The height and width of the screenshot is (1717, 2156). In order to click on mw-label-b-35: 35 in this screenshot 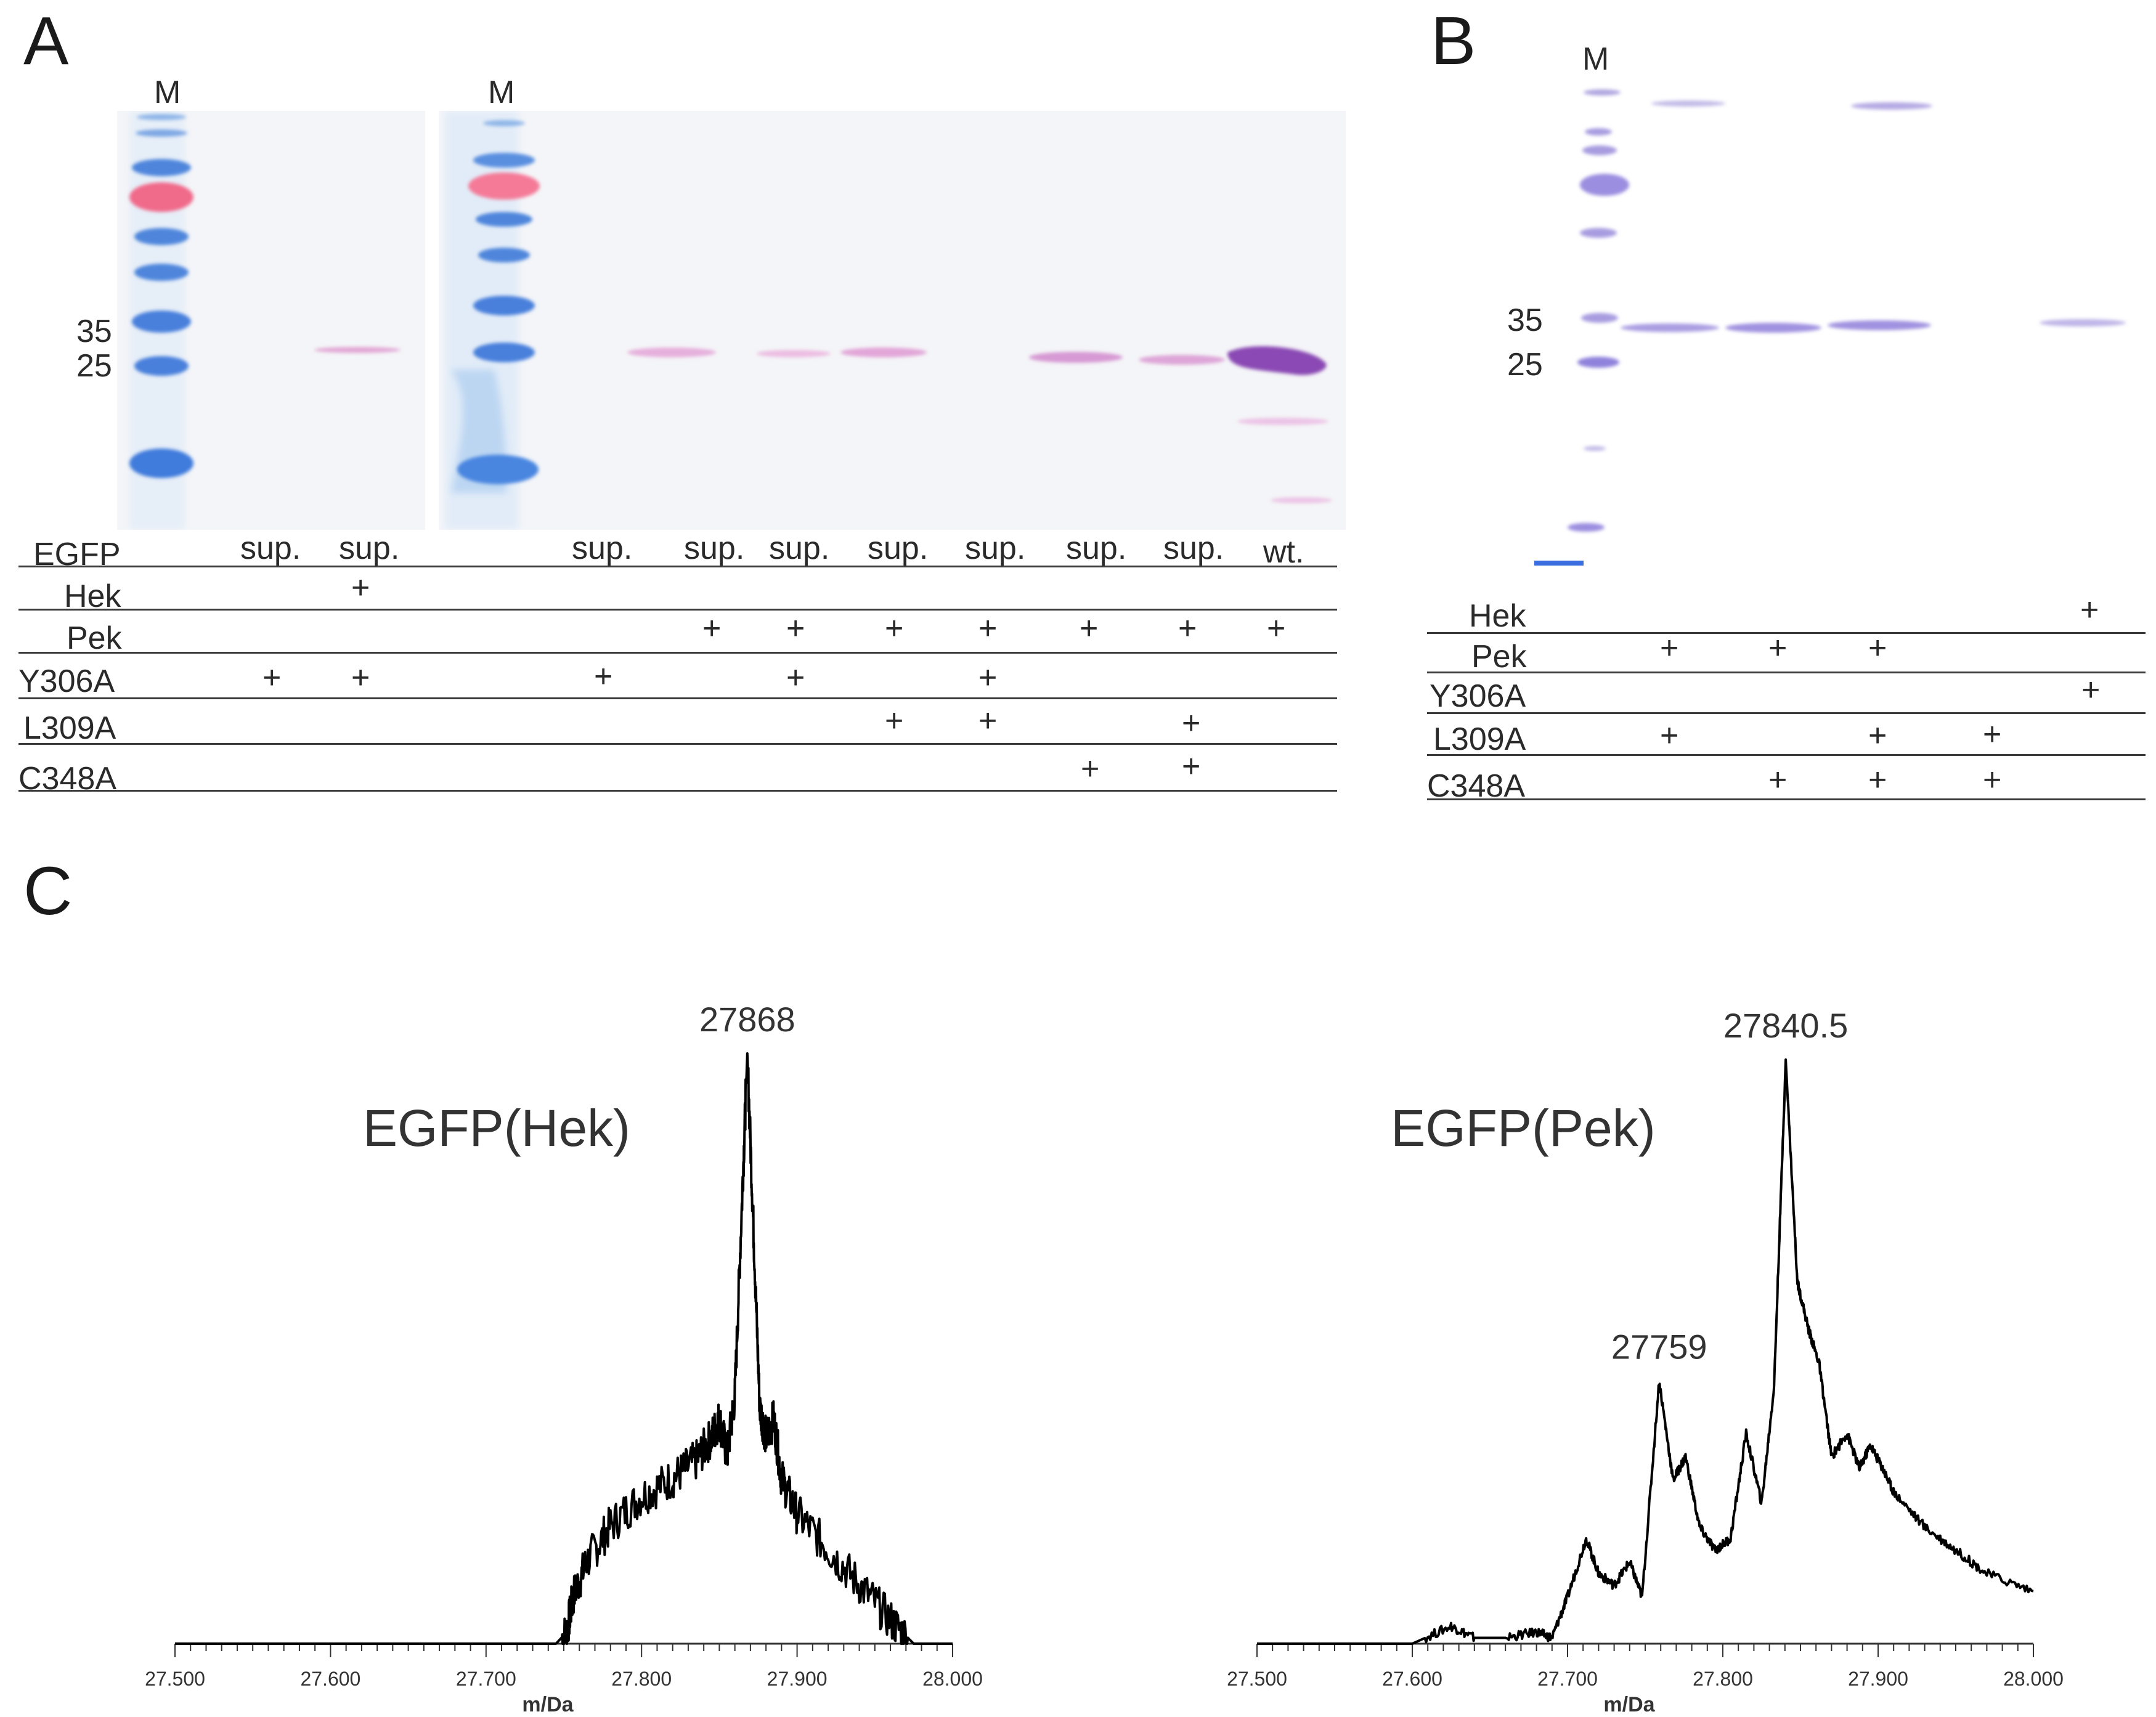, I will do `click(1525, 320)`.